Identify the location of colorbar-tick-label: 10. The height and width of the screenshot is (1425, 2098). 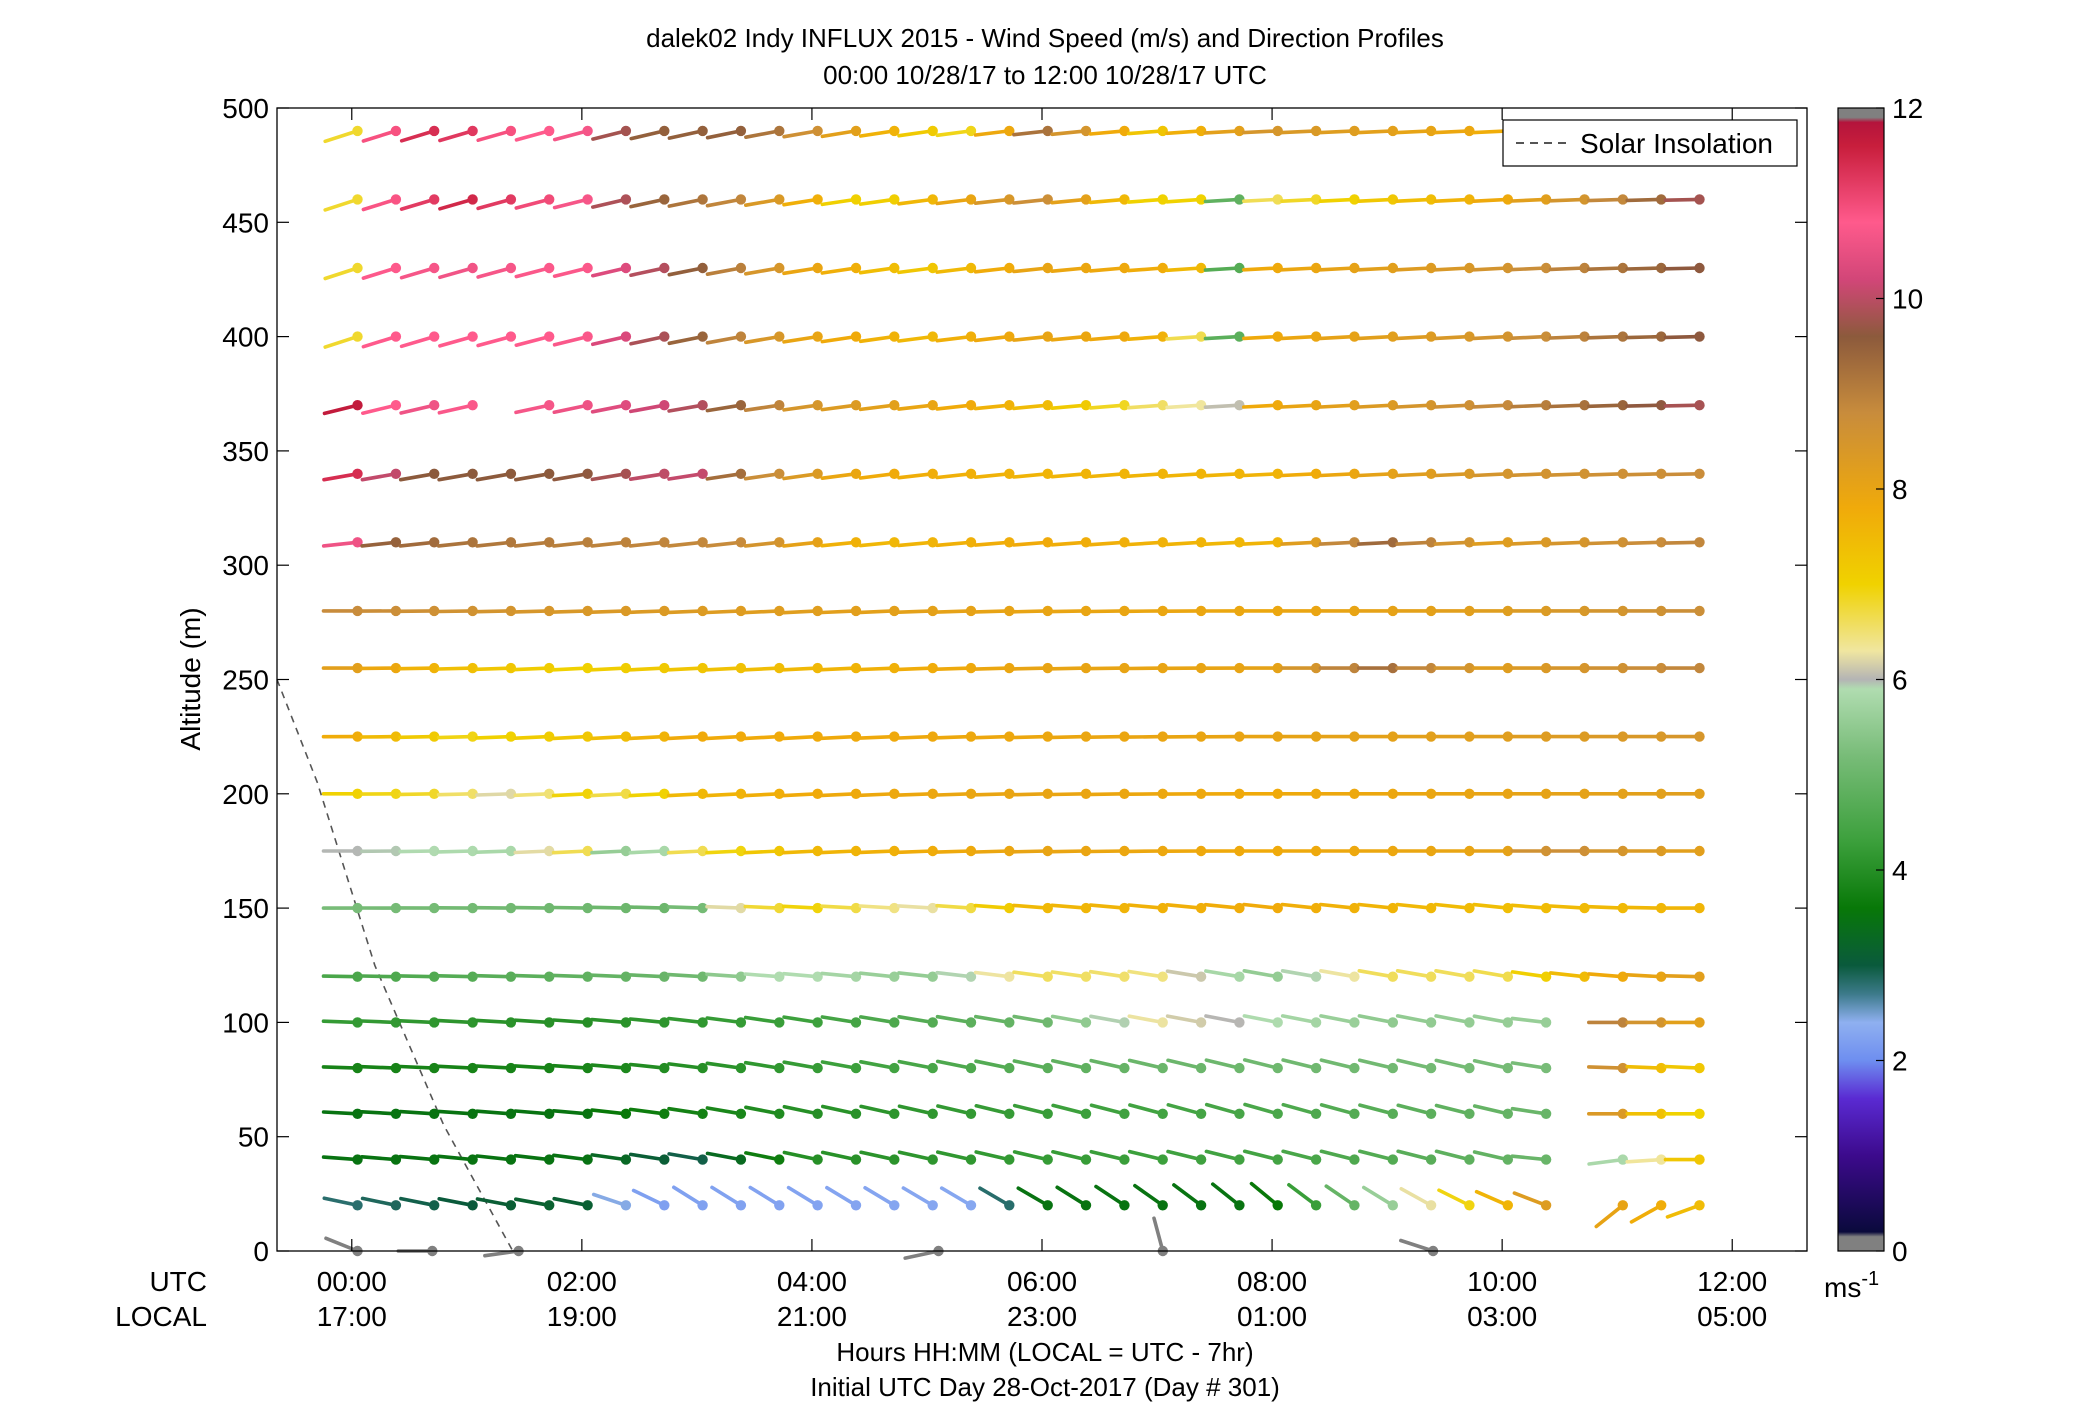
(1907, 299).